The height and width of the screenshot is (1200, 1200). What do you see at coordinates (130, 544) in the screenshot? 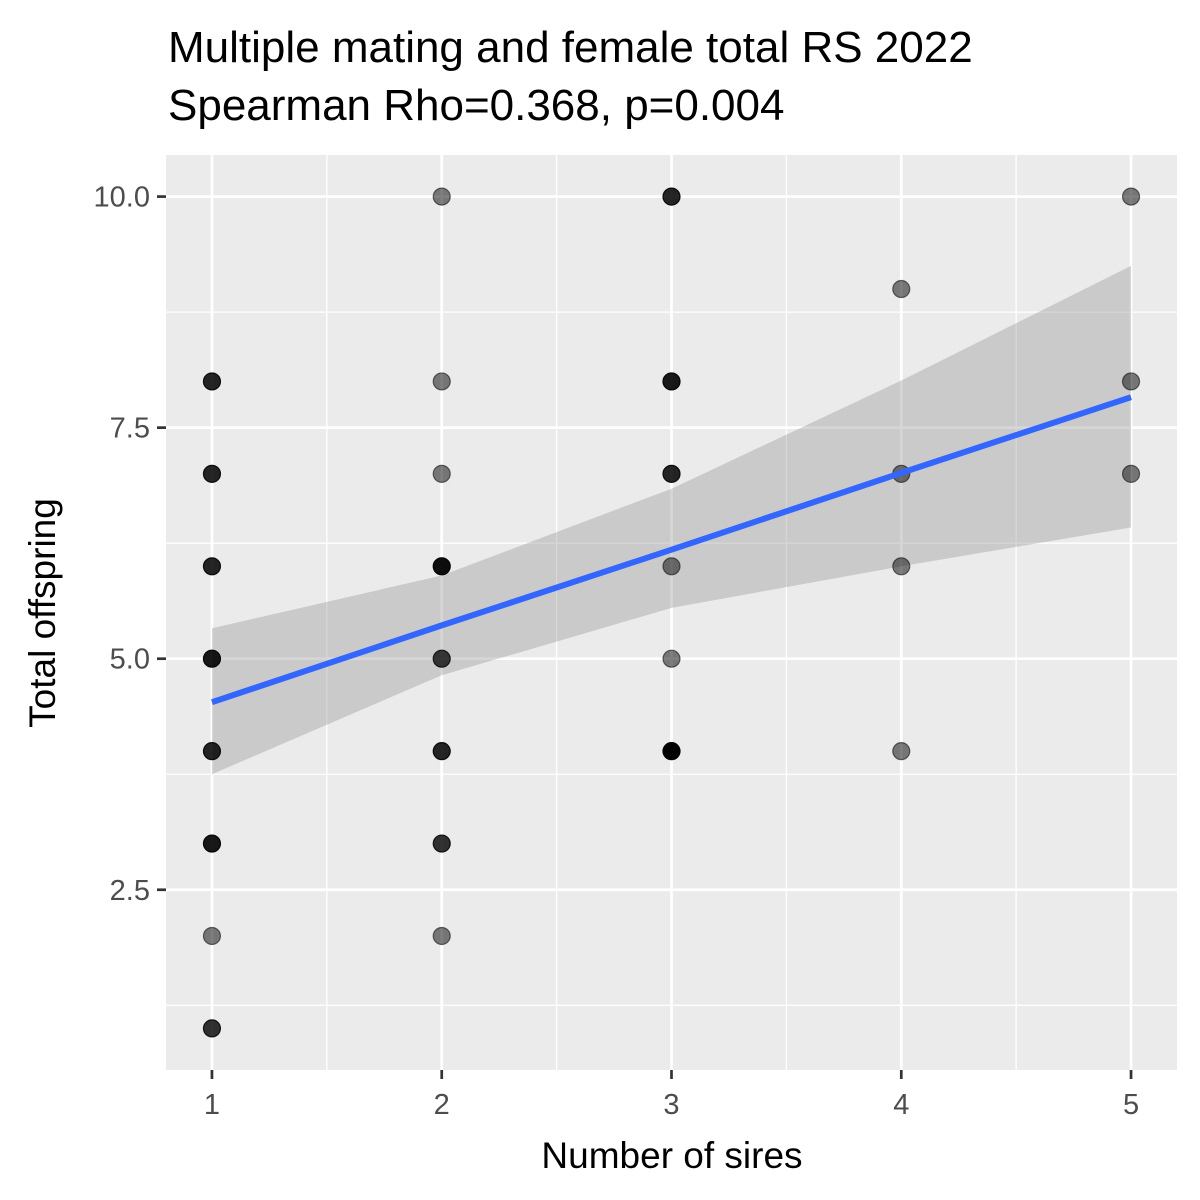
I see `y-axis: 2.5 5.0 7.5 10.0` at bounding box center [130, 544].